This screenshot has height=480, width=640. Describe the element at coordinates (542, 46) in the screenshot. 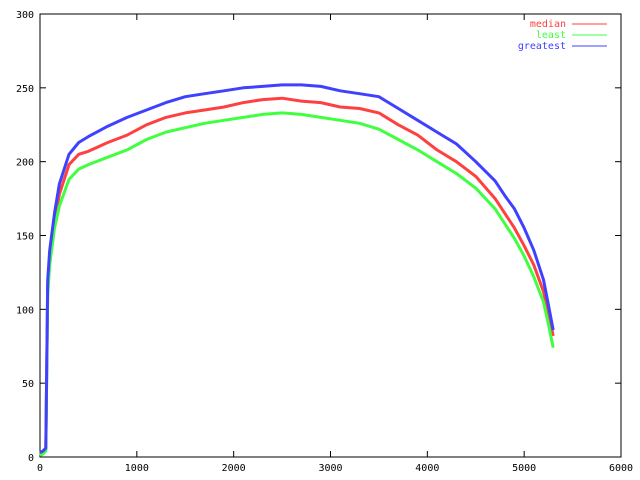

I see `legend-label: greatest` at that location.